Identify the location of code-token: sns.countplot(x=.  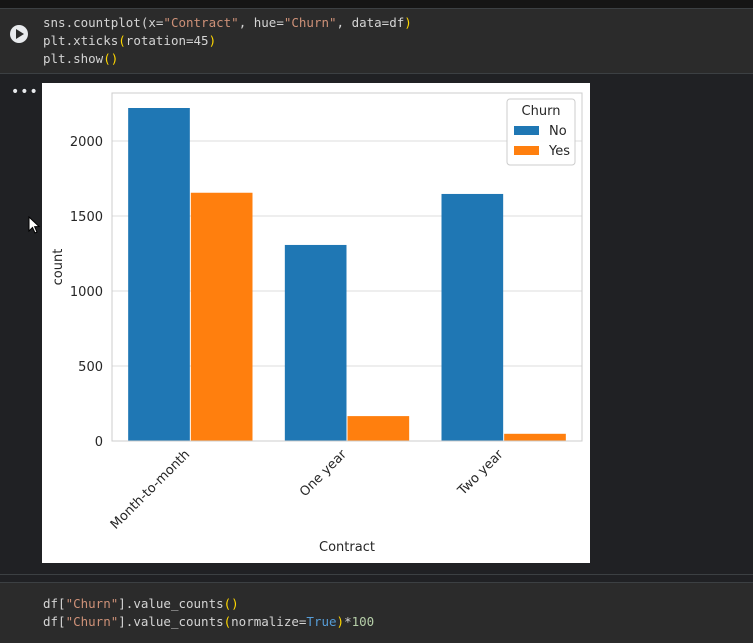
(103, 22).